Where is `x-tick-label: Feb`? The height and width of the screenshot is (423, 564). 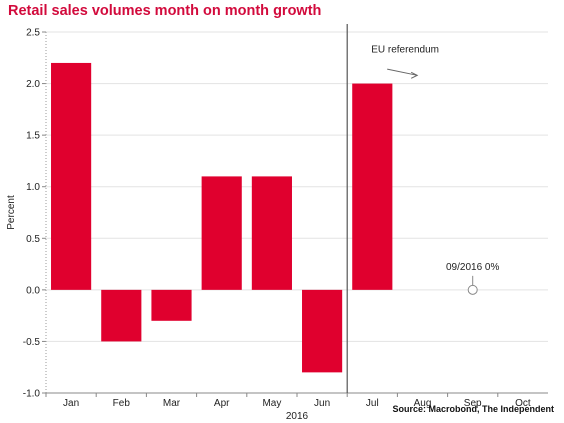
x-tick-label: Feb is located at coordinates (122, 403).